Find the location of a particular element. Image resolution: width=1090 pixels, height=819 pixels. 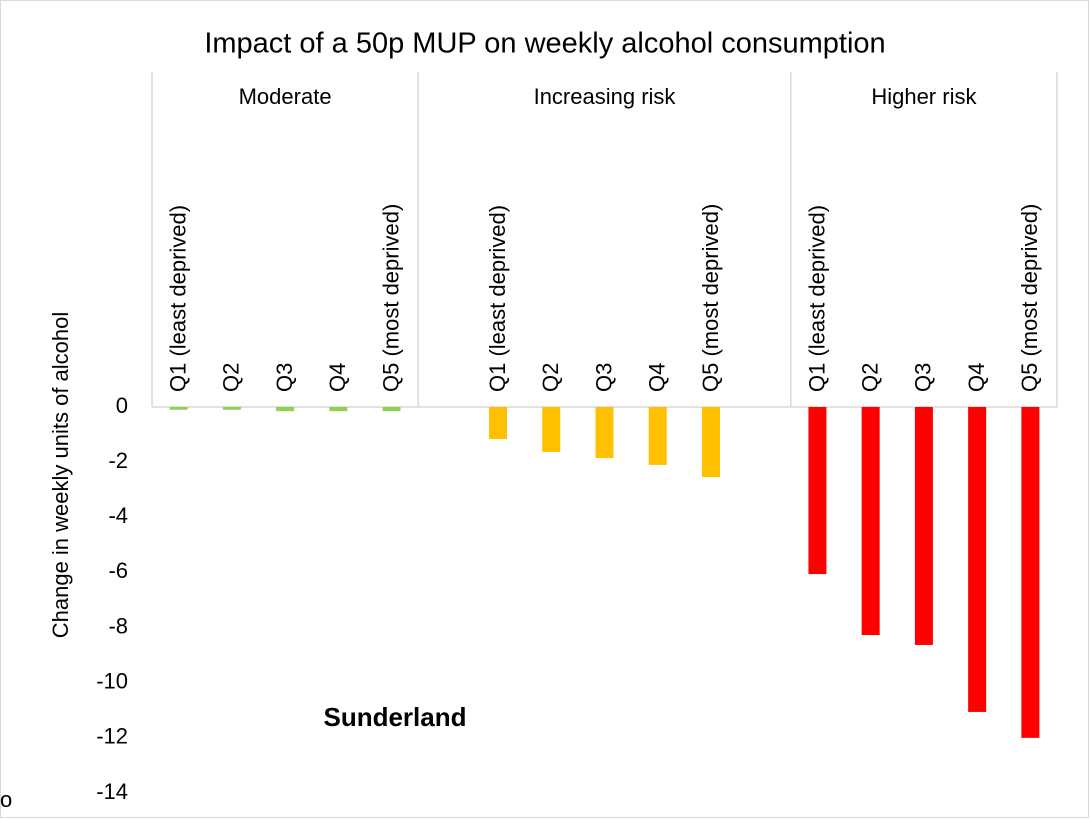

y-tick-label: -6 is located at coordinates (118, 570).